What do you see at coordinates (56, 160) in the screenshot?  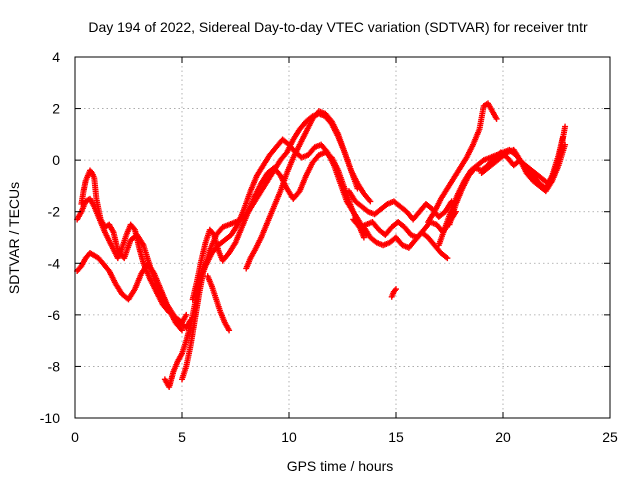 I see `y-tick-label: 0` at bounding box center [56, 160].